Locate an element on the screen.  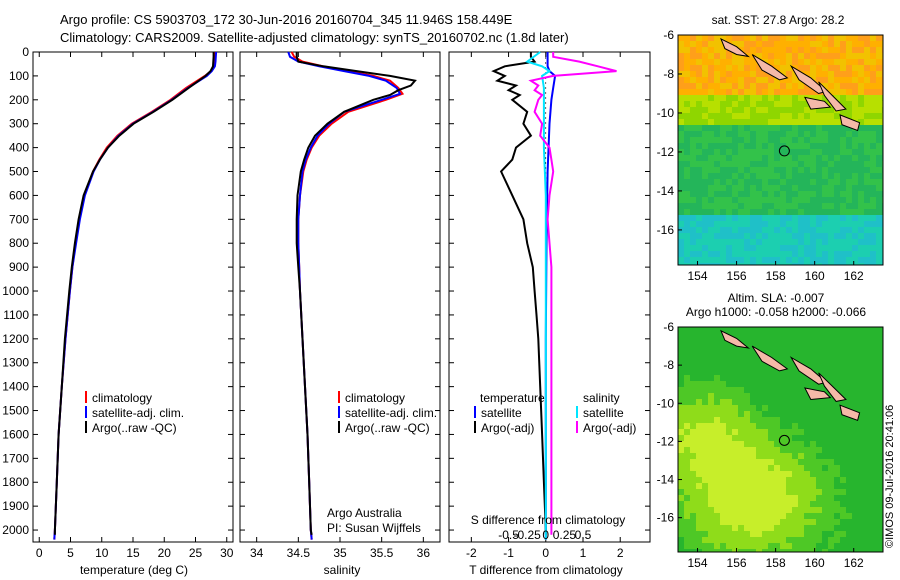
x-tick-label: 10 is located at coordinates (102, 553).